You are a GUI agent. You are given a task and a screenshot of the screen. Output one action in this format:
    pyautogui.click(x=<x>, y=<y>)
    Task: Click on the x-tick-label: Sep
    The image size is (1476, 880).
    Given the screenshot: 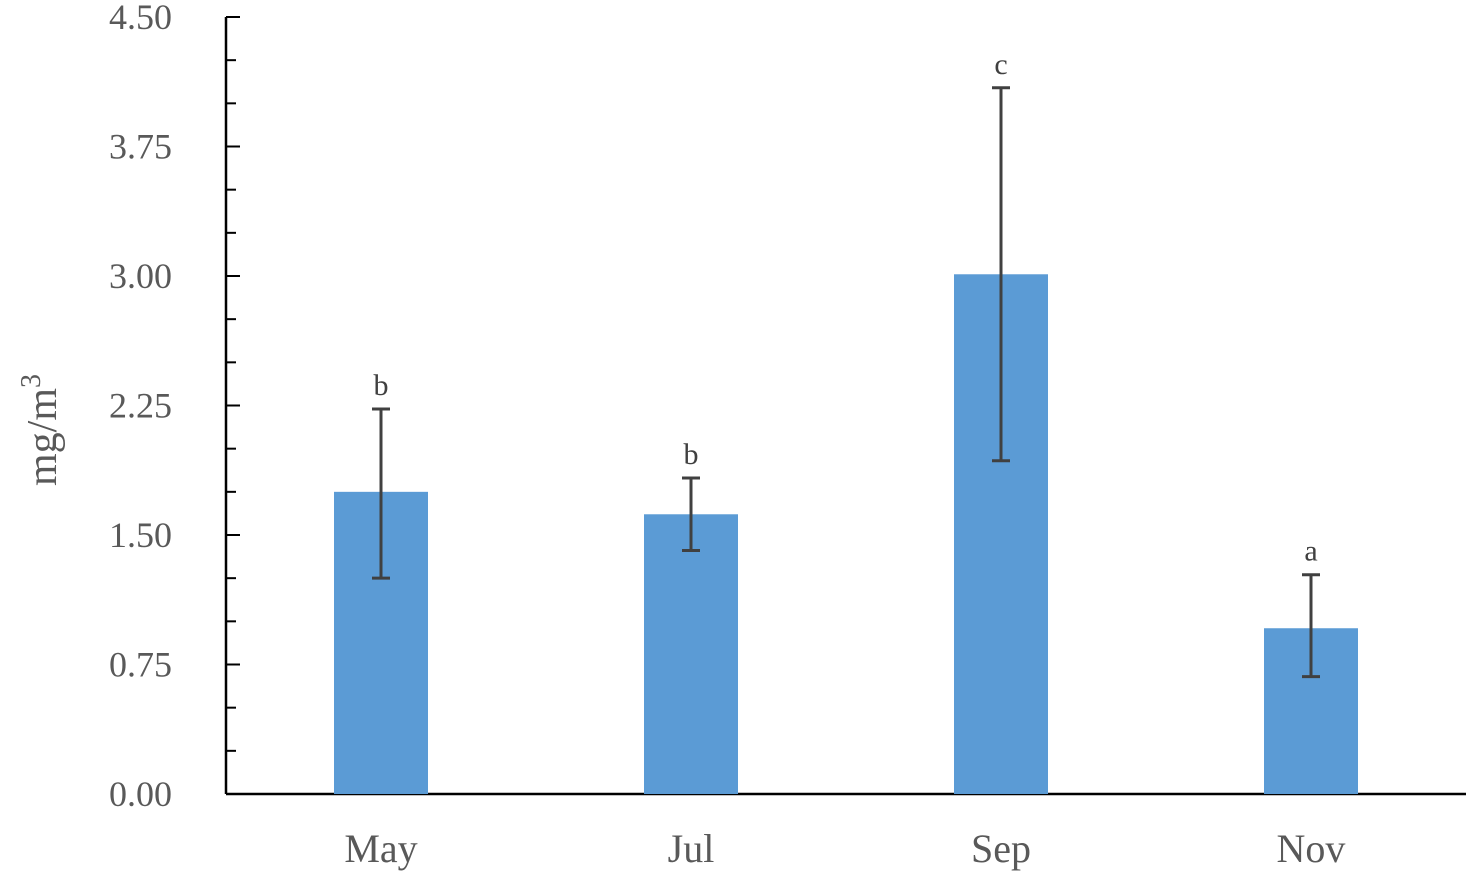 What is the action you would take?
    pyautogui.click(x=1001, y=848)
    